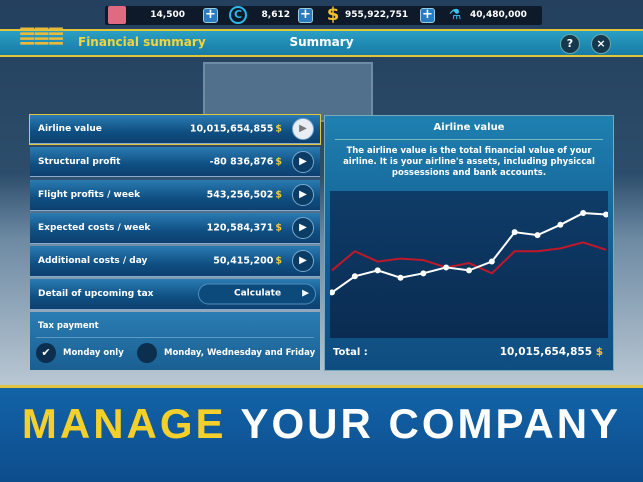 The image size is (643, 482). I want to click on row-value: 543,256,502, so click(240, 195).